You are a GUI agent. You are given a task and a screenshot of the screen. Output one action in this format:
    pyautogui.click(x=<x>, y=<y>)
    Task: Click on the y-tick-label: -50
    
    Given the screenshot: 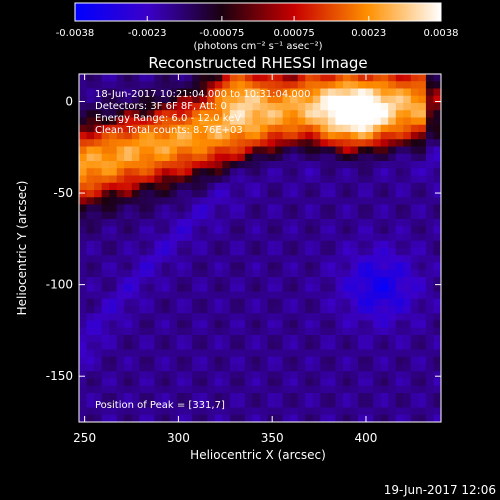 What is the action you would take?
    pyautogui.click(x=63, y=193)
    